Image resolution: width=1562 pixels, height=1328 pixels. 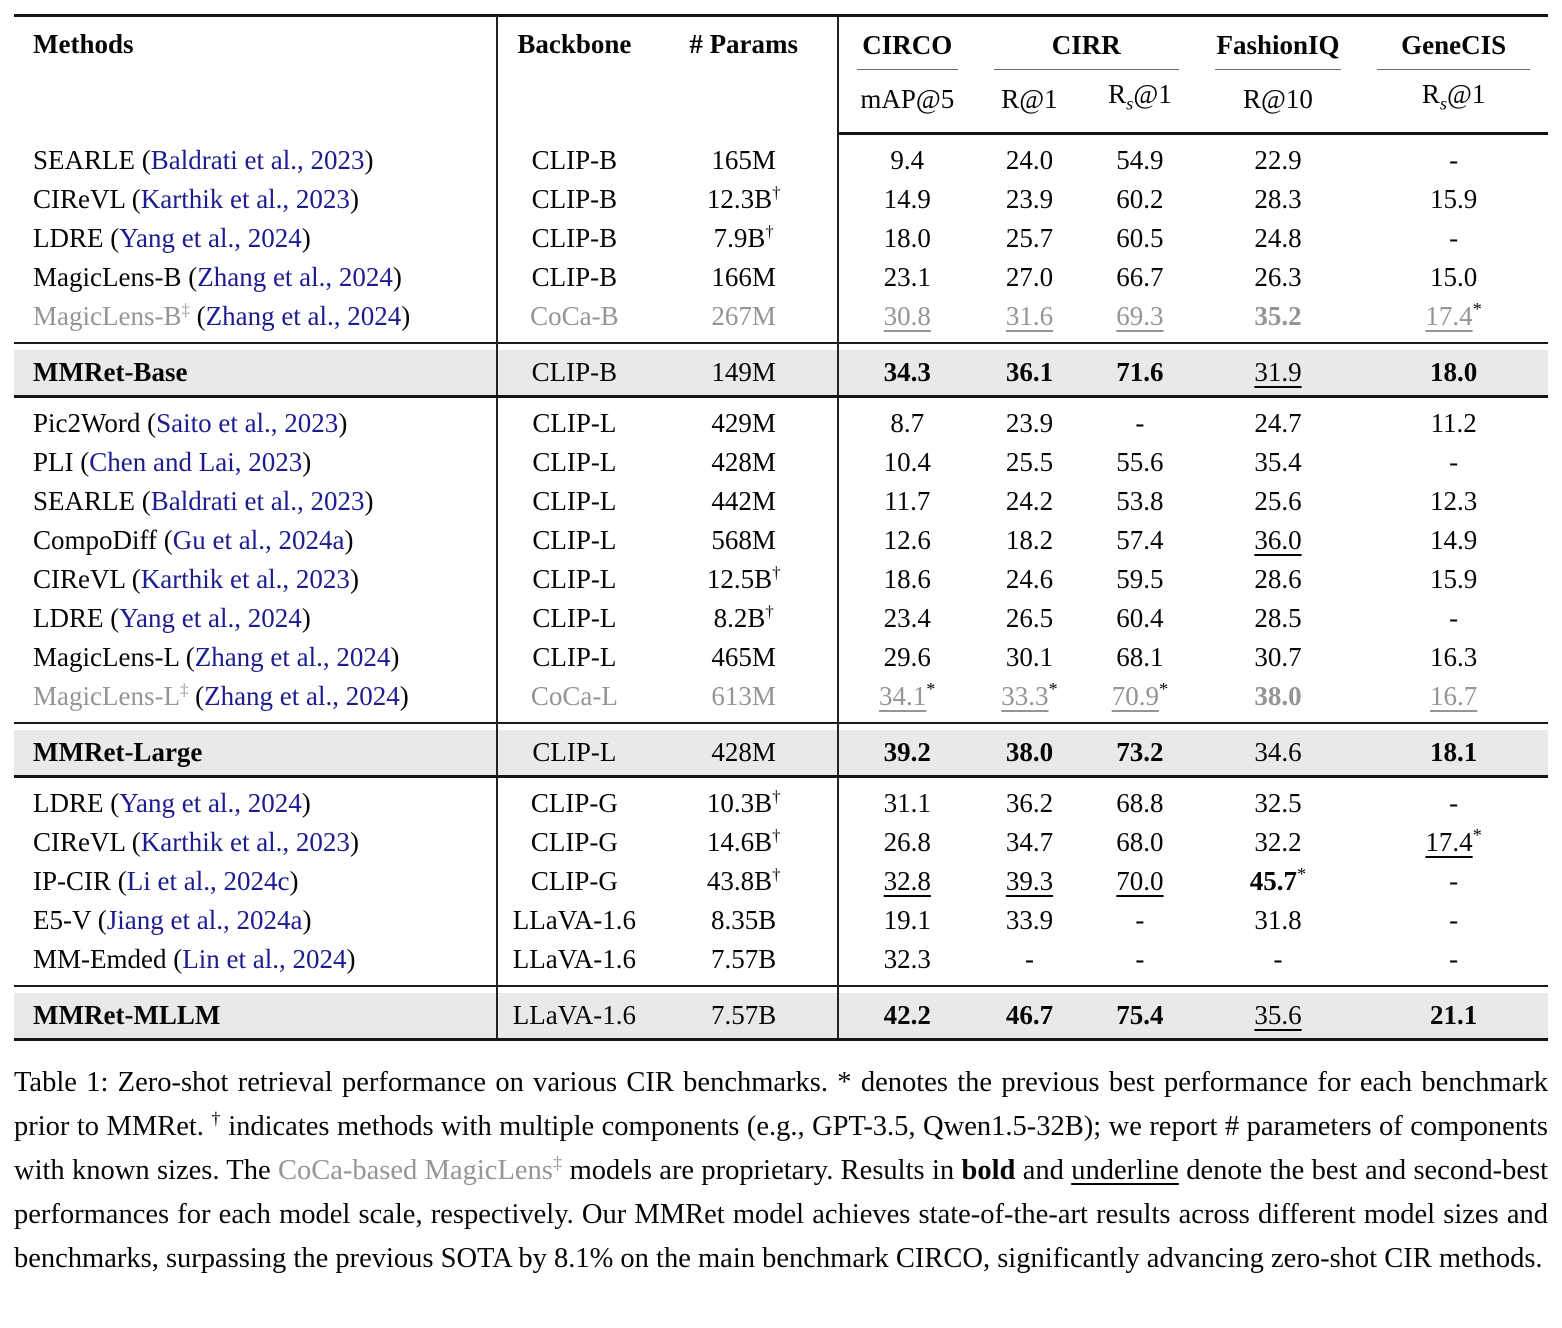 I want to click on metric-value: 30.7, so click(x=1278, y=657).